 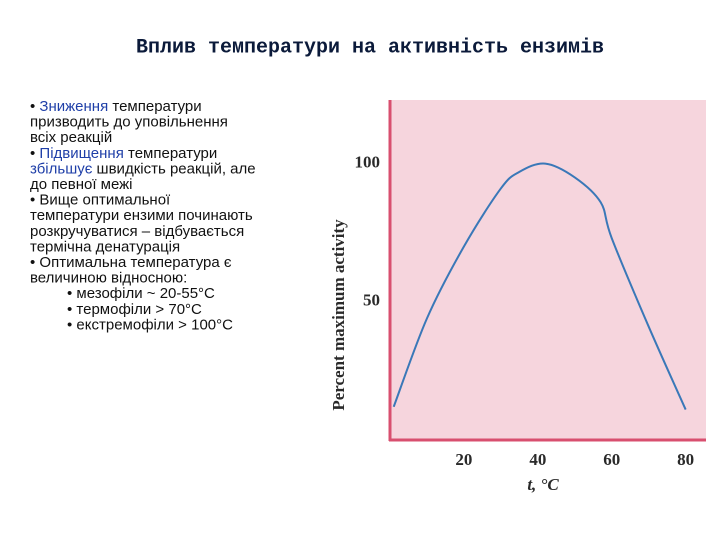 I want to click on text-line: термічна денатурація, so click(x=105, y=246).